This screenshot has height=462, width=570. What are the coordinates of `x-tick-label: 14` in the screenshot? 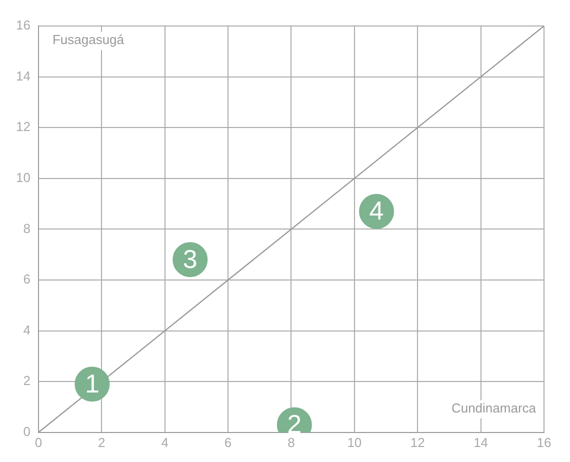 It's located at (481, 442).